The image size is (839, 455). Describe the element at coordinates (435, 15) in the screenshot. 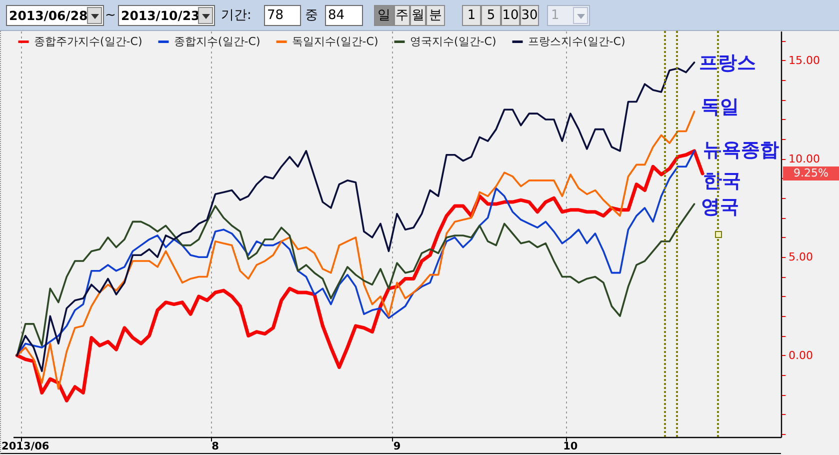

I see `toggle-button: 분` at that location.